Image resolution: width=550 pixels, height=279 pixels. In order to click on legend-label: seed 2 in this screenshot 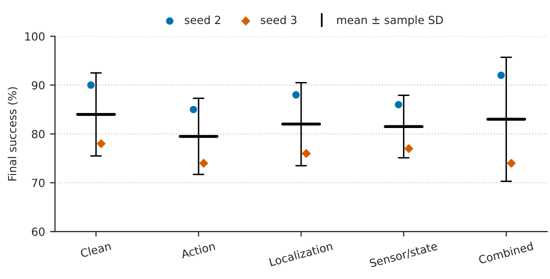, I will do `click(202, 20)`.